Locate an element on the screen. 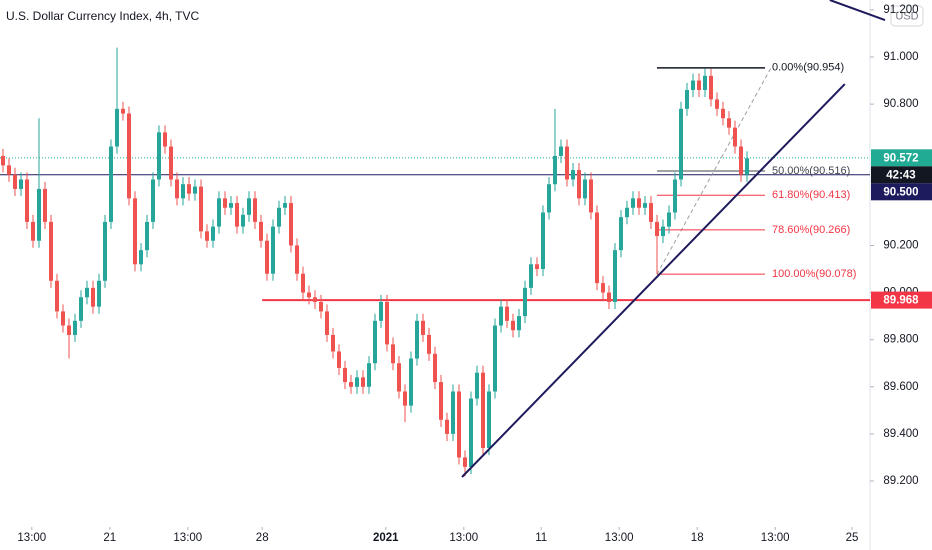 This screenshot has width=932, height=550. y-tick-label: 91.200 is located at coordinates (900, 10).